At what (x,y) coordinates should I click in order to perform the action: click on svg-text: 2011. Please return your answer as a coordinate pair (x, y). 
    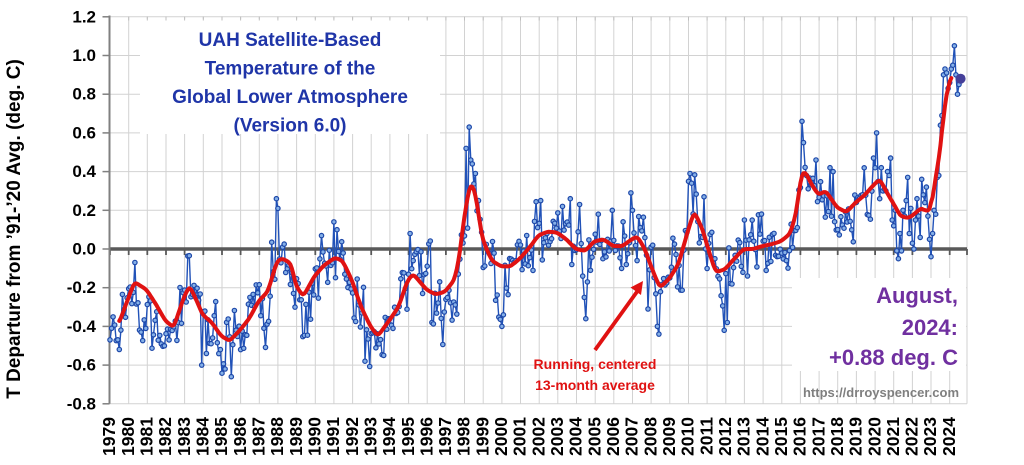
    Looking at the image, I should click on (706, 436).